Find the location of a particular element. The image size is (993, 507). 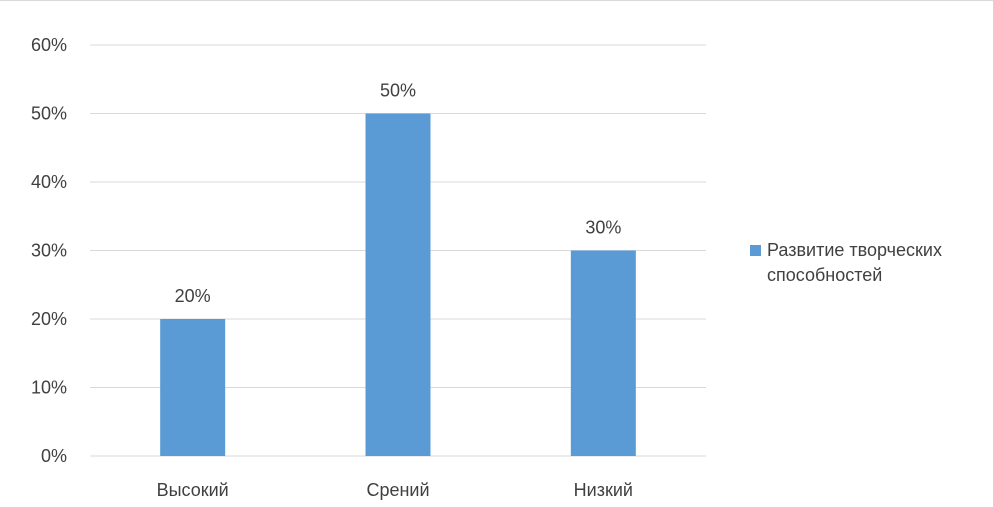

data-label: 30% is located at coordinates (603, 228).